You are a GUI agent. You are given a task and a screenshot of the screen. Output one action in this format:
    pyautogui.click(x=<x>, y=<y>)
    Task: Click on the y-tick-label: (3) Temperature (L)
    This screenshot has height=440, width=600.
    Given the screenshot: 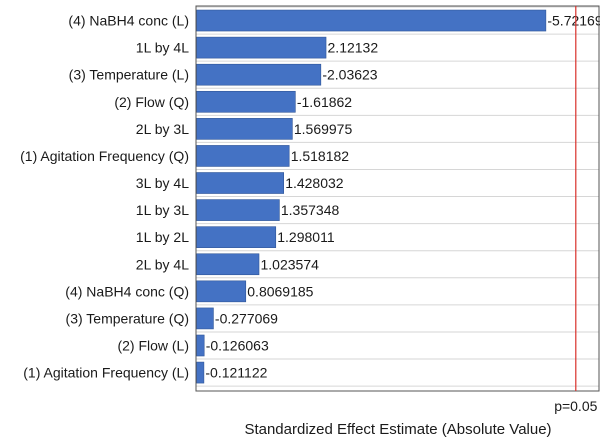 What is the action you would take?
    pyautogui.click(x=129, y=75)
    